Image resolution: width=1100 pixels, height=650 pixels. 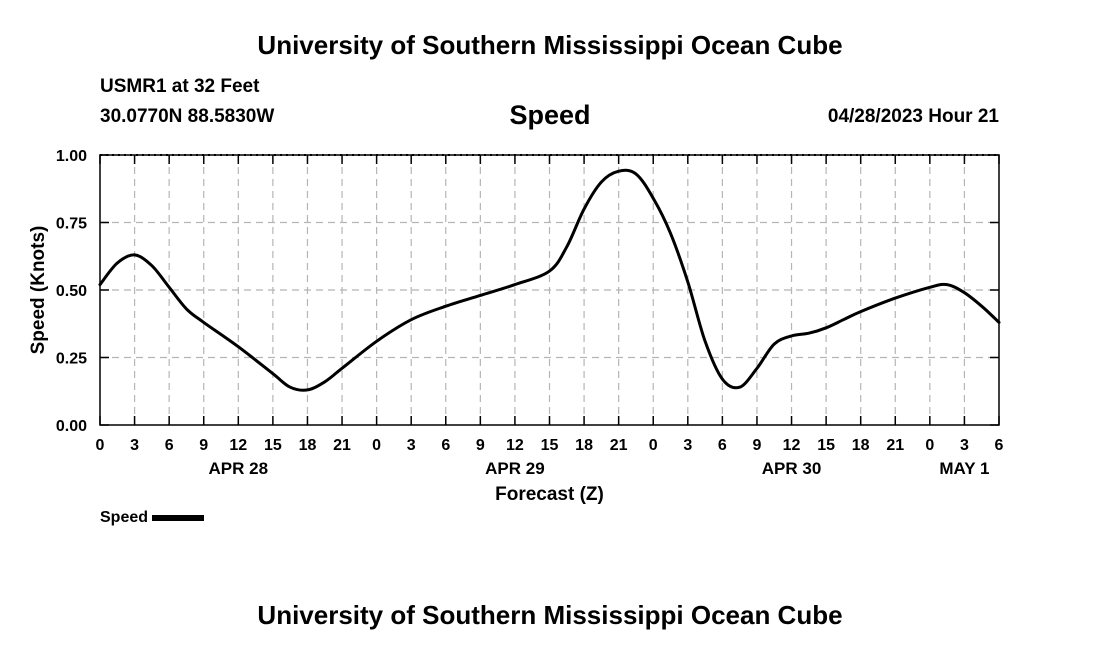 What do you see at coordinates (38, 290) in the screenshot?
I see `y-axis-title: Speed (Knots)` at bounding box center [38, 290].